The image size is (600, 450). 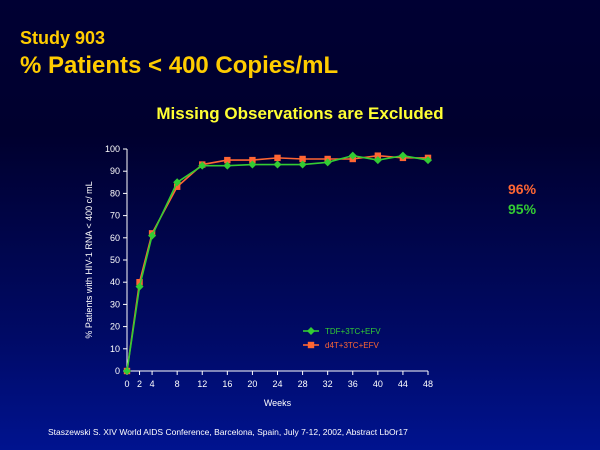 I want to click on x-tick-label: 2, so click(x=139, y=384).